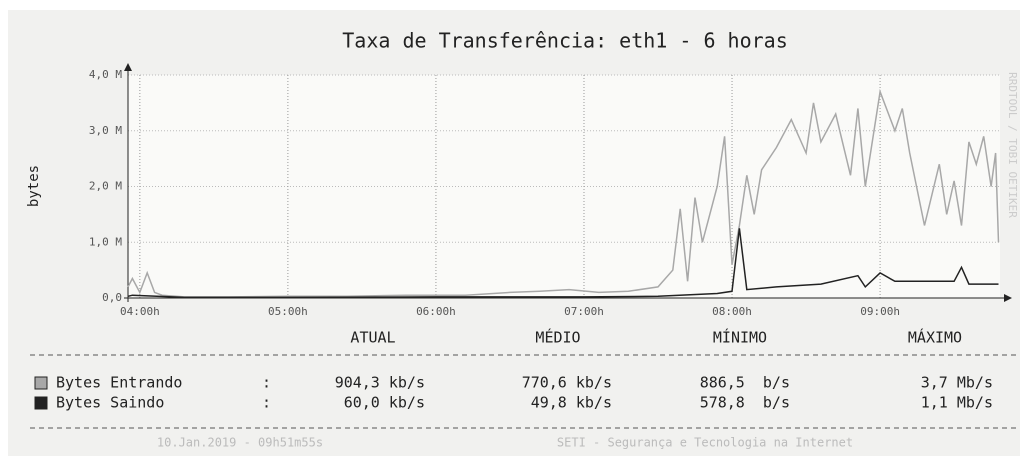 Image resolution: width=1026 pixels, height=462 pixels. I want to click on legend-label: Bytes Saindo, so click(110, 403).